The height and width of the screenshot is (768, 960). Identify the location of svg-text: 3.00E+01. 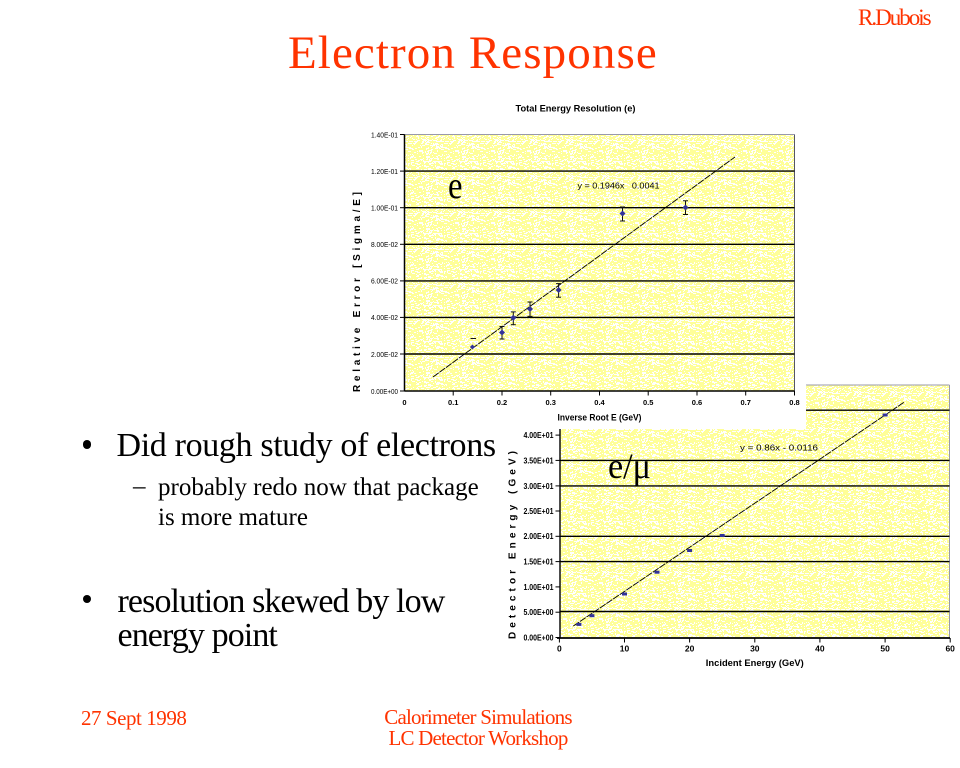
(539, 486).